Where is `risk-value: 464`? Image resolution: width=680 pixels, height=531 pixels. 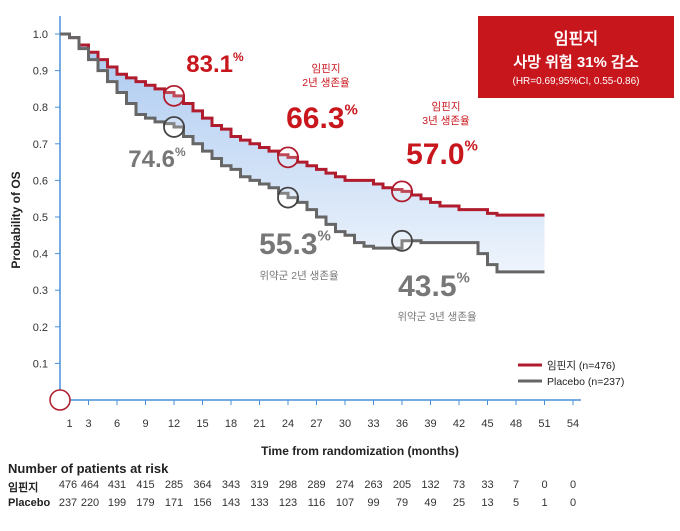 risk-value: 464 is located at coordinates (90, 485).